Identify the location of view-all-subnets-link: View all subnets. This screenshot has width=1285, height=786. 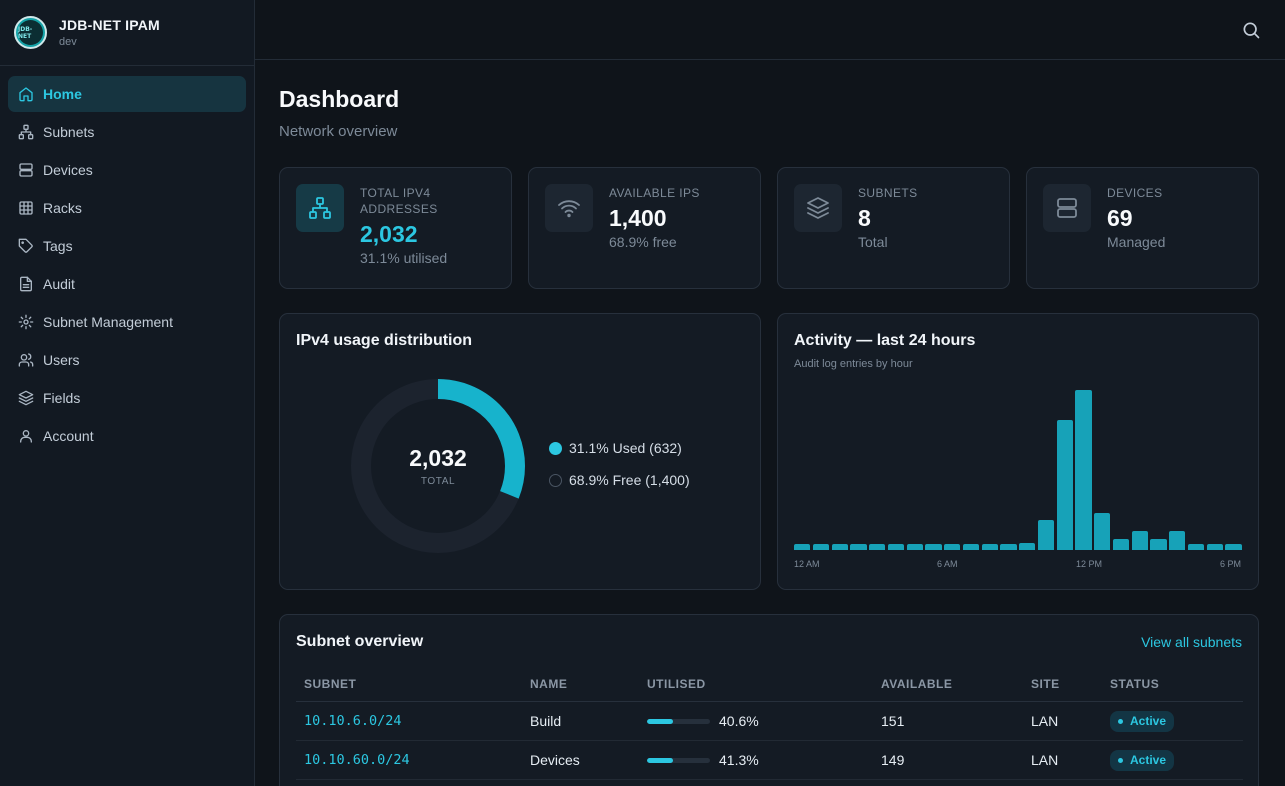
(1191, 642).